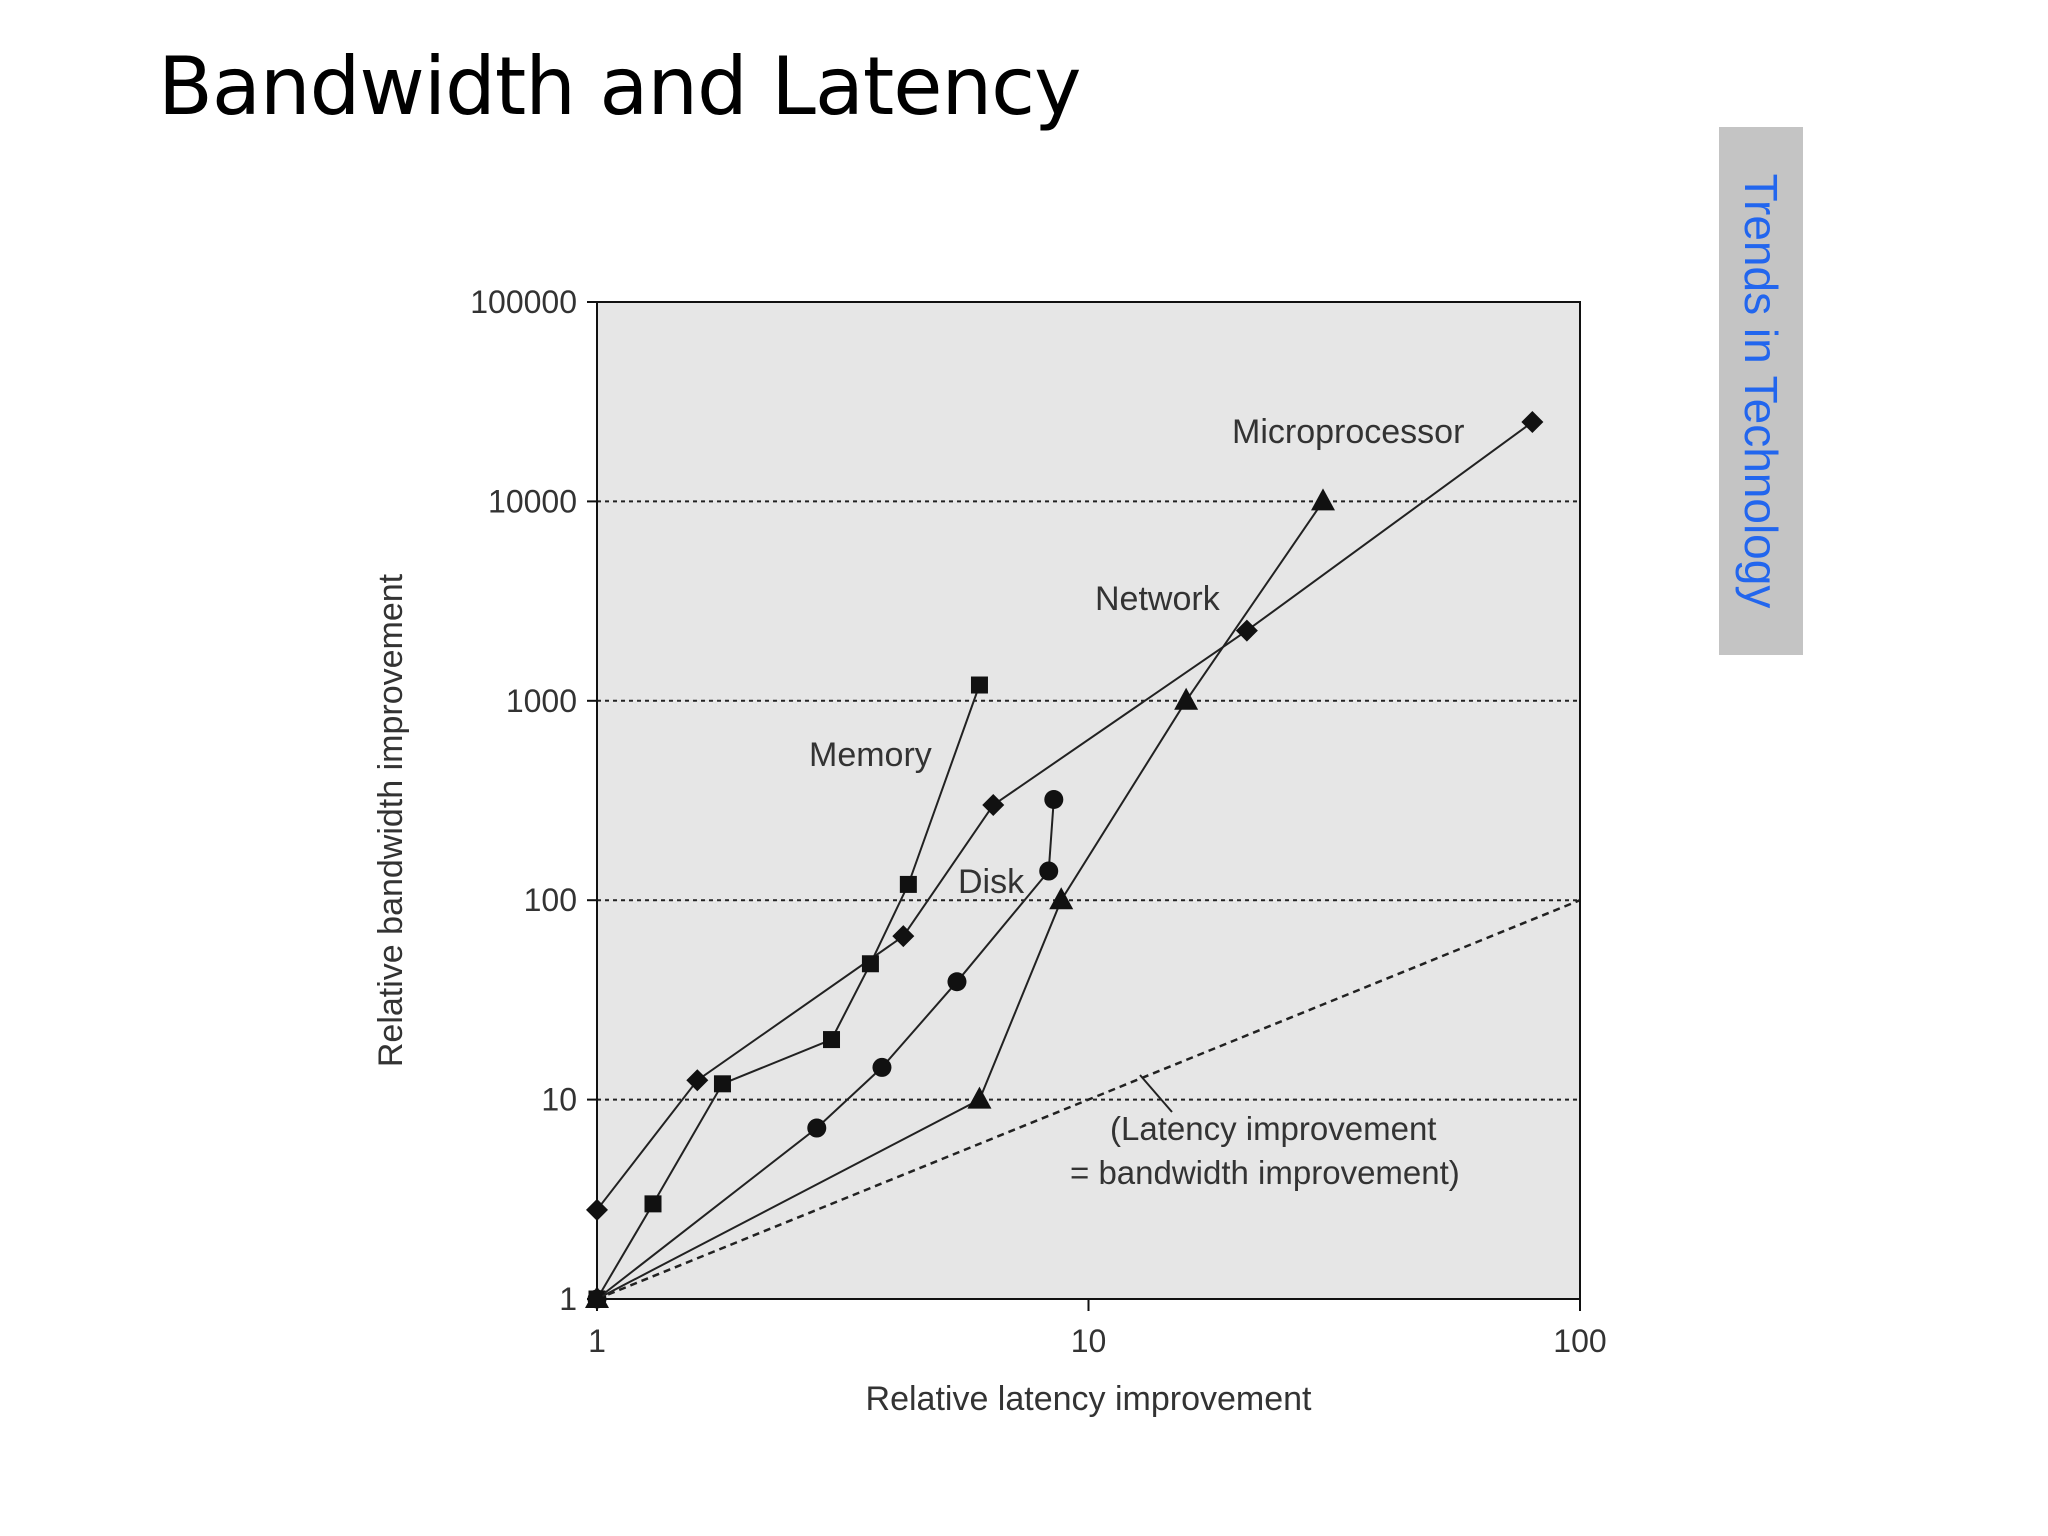  What do you see at coordinates (1158, 599) in the screenshot?
I see `network-label: Network` at bounding box center [1158, 599].